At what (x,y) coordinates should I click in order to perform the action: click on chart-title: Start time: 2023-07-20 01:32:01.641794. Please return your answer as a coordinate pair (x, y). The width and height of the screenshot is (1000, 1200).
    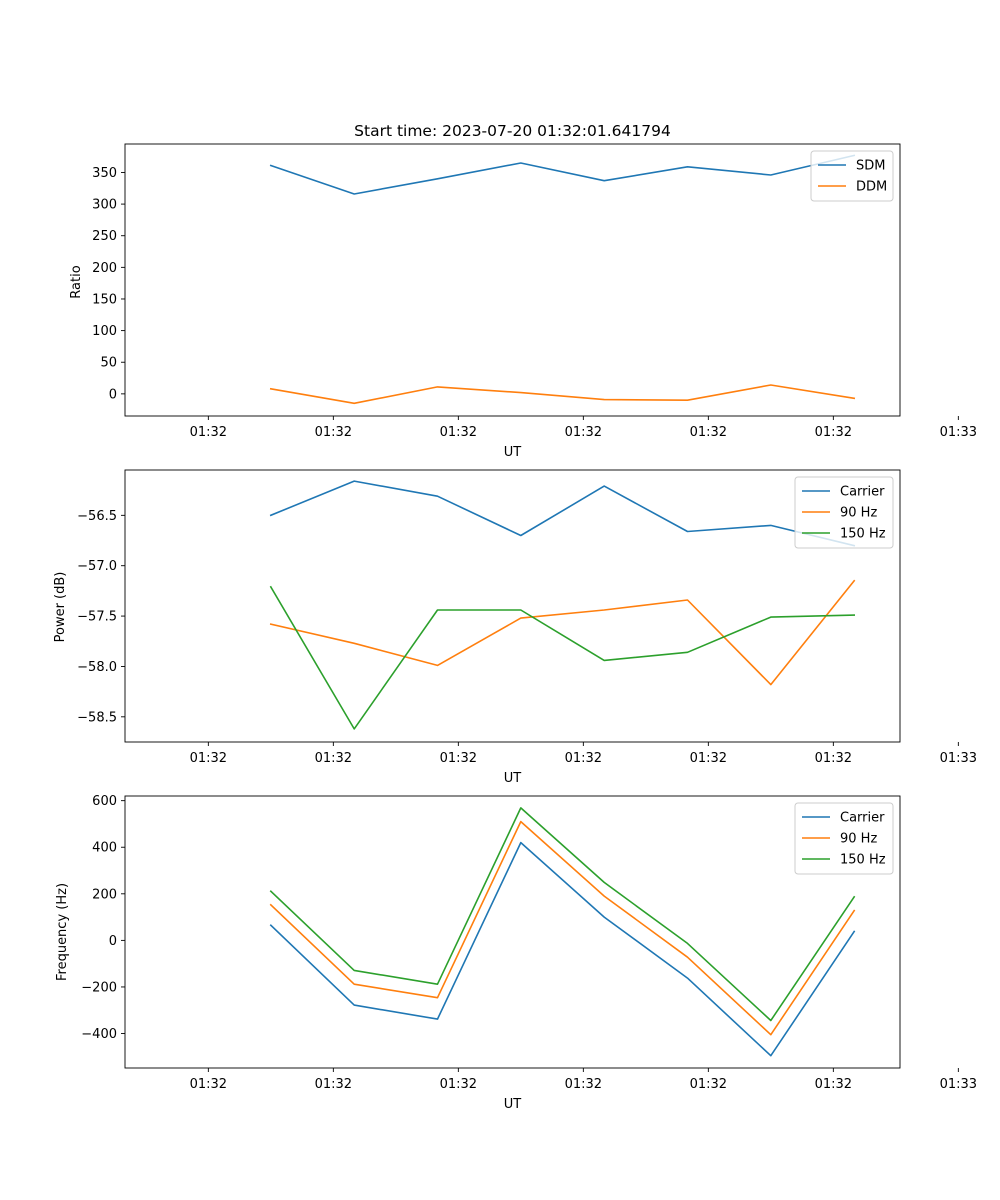
    Looking at the image, I should click on (512, 131).